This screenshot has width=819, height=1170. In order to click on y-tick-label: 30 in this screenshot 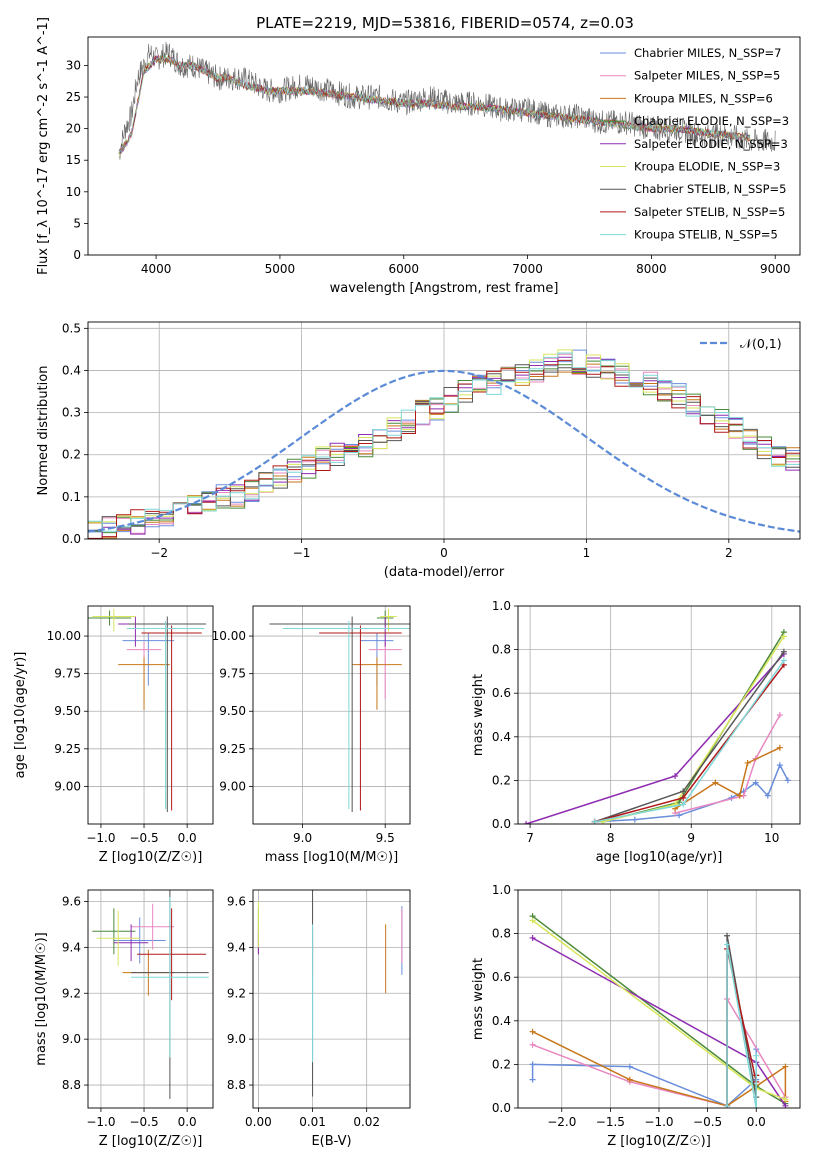, I will do `click(73, 65)`.